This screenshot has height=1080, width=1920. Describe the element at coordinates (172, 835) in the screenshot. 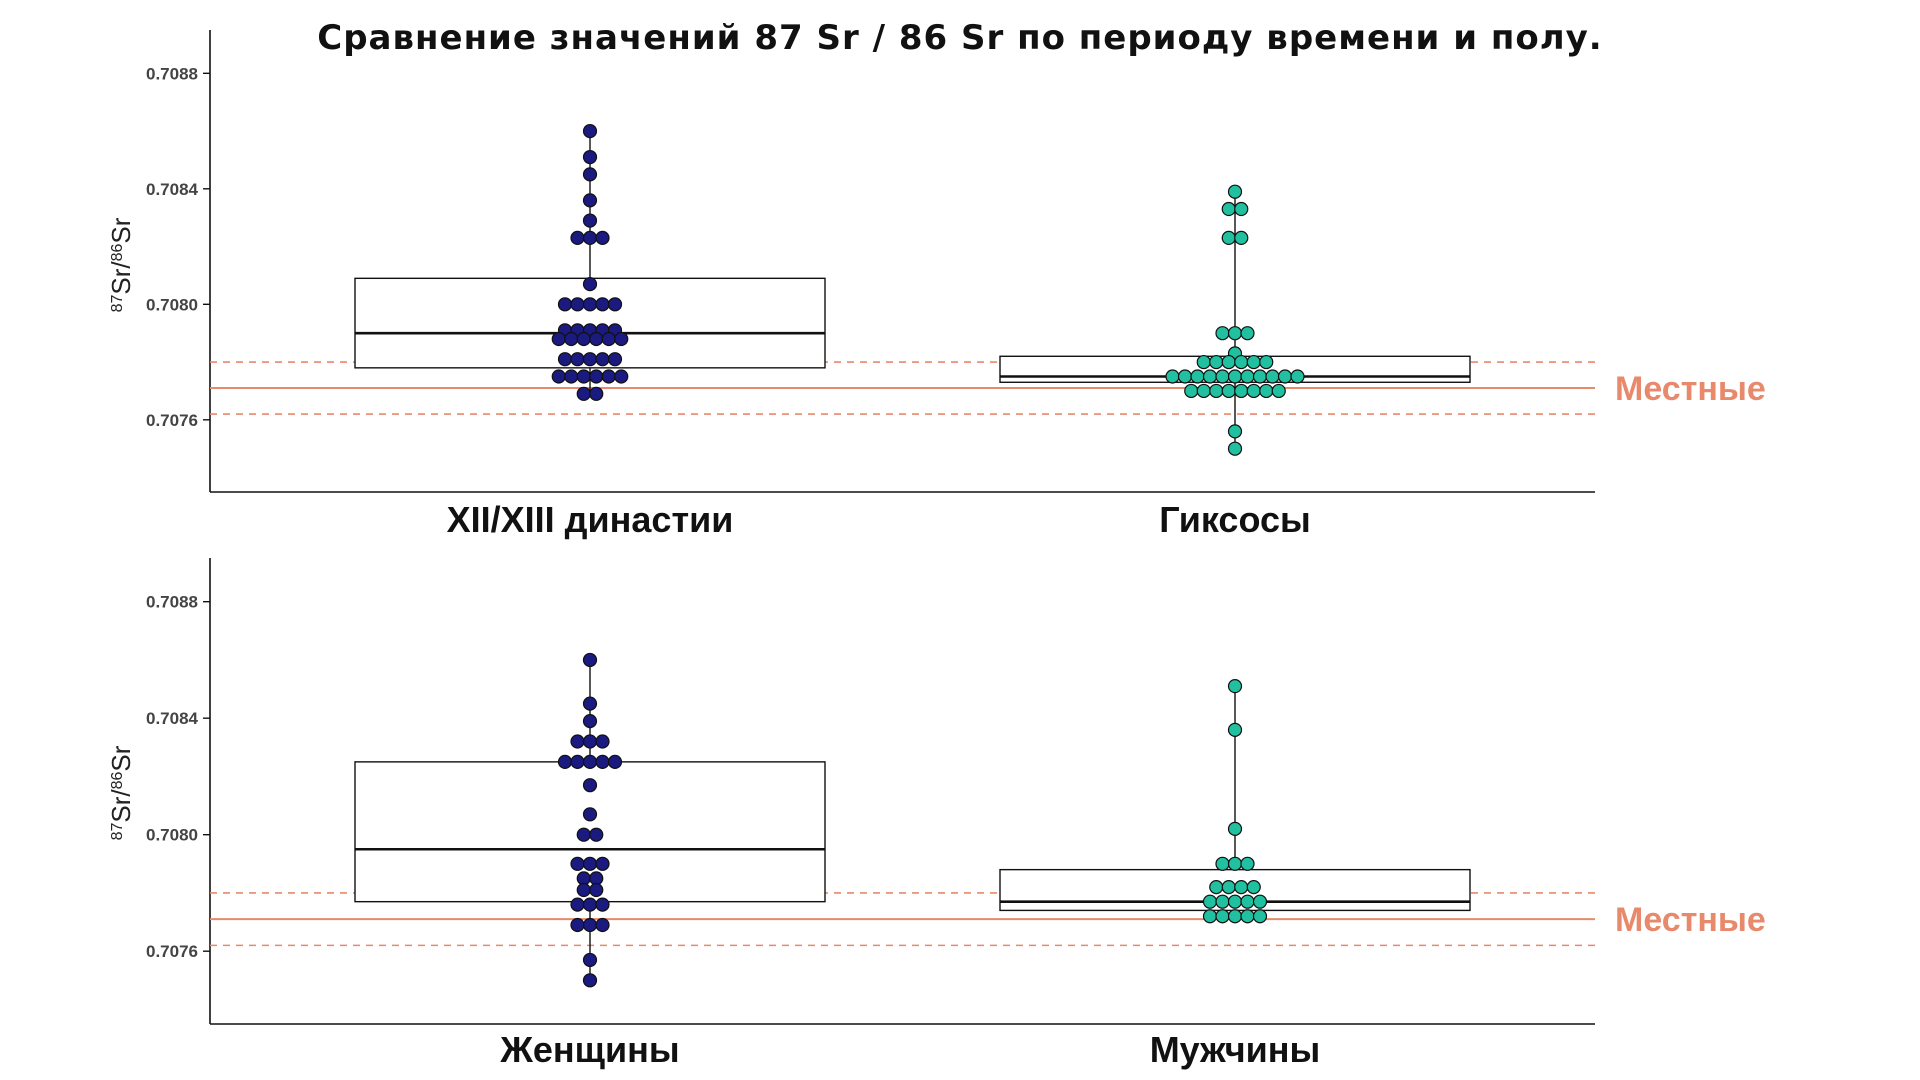

I see `y-tick-label: 0.7080` at that location.